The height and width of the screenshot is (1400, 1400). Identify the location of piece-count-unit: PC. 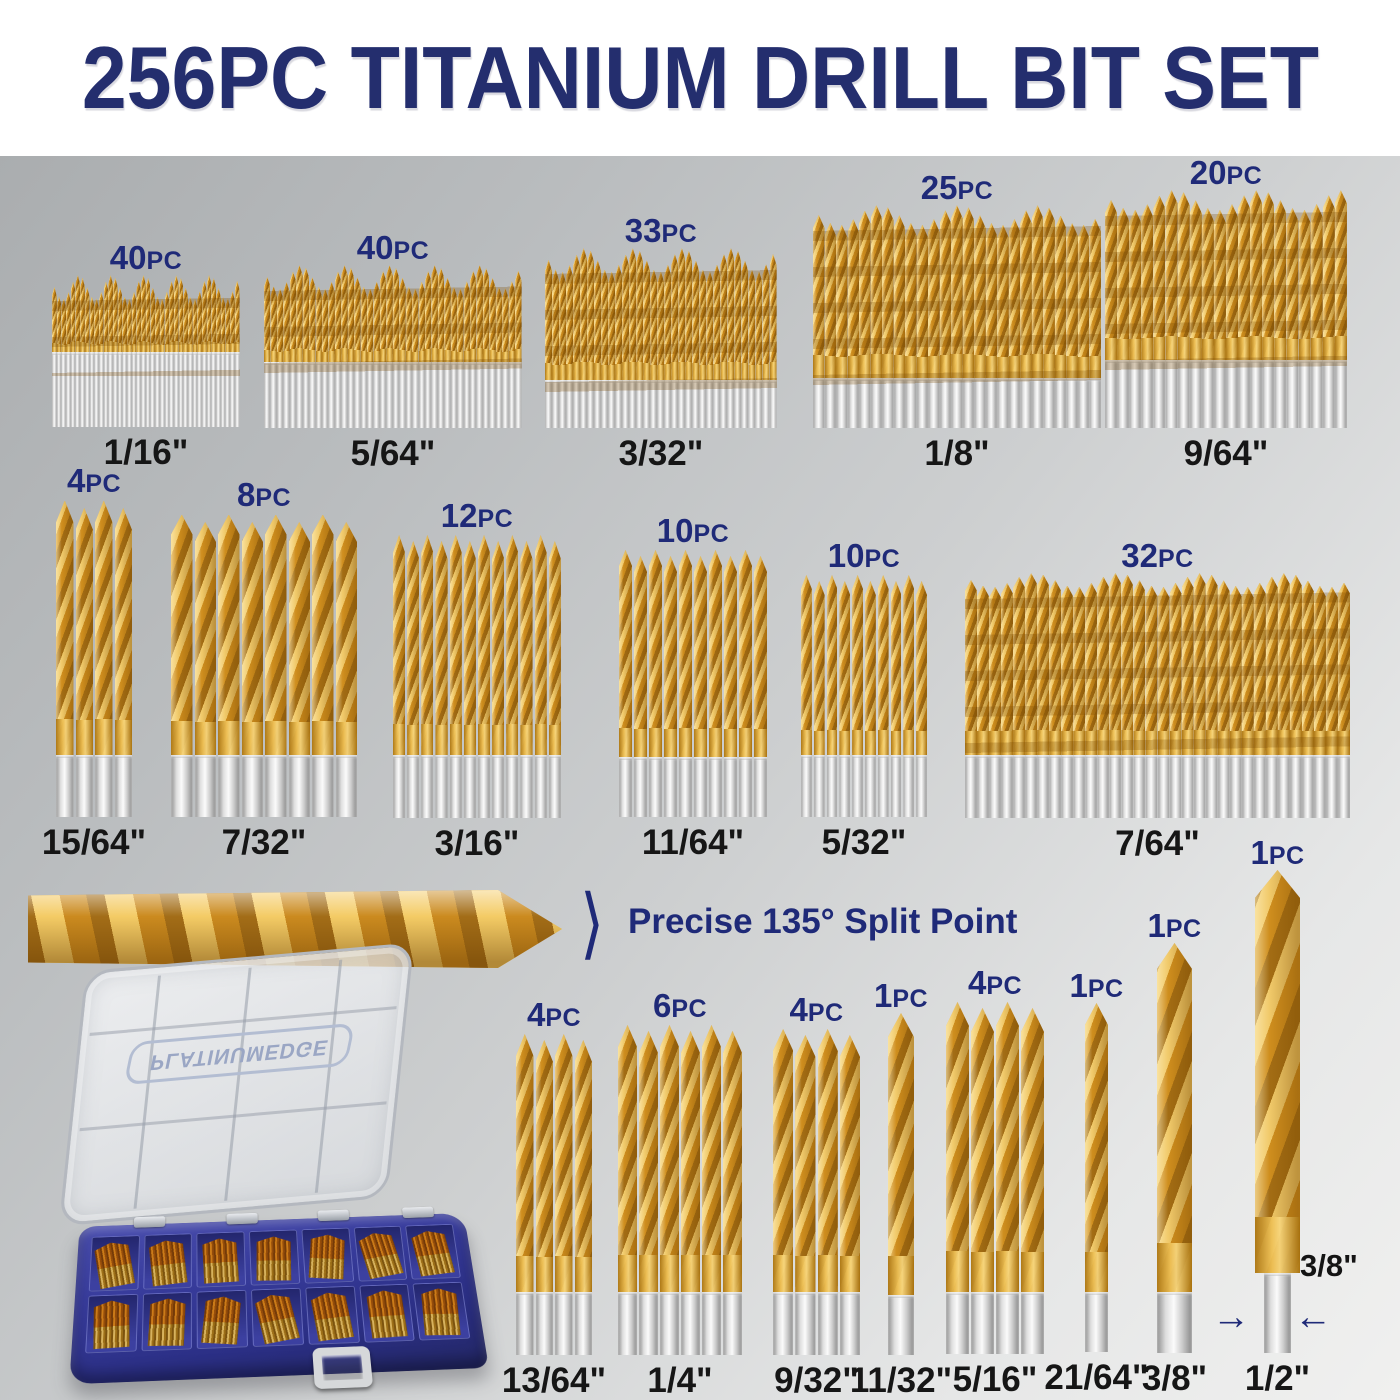
(711, 534).